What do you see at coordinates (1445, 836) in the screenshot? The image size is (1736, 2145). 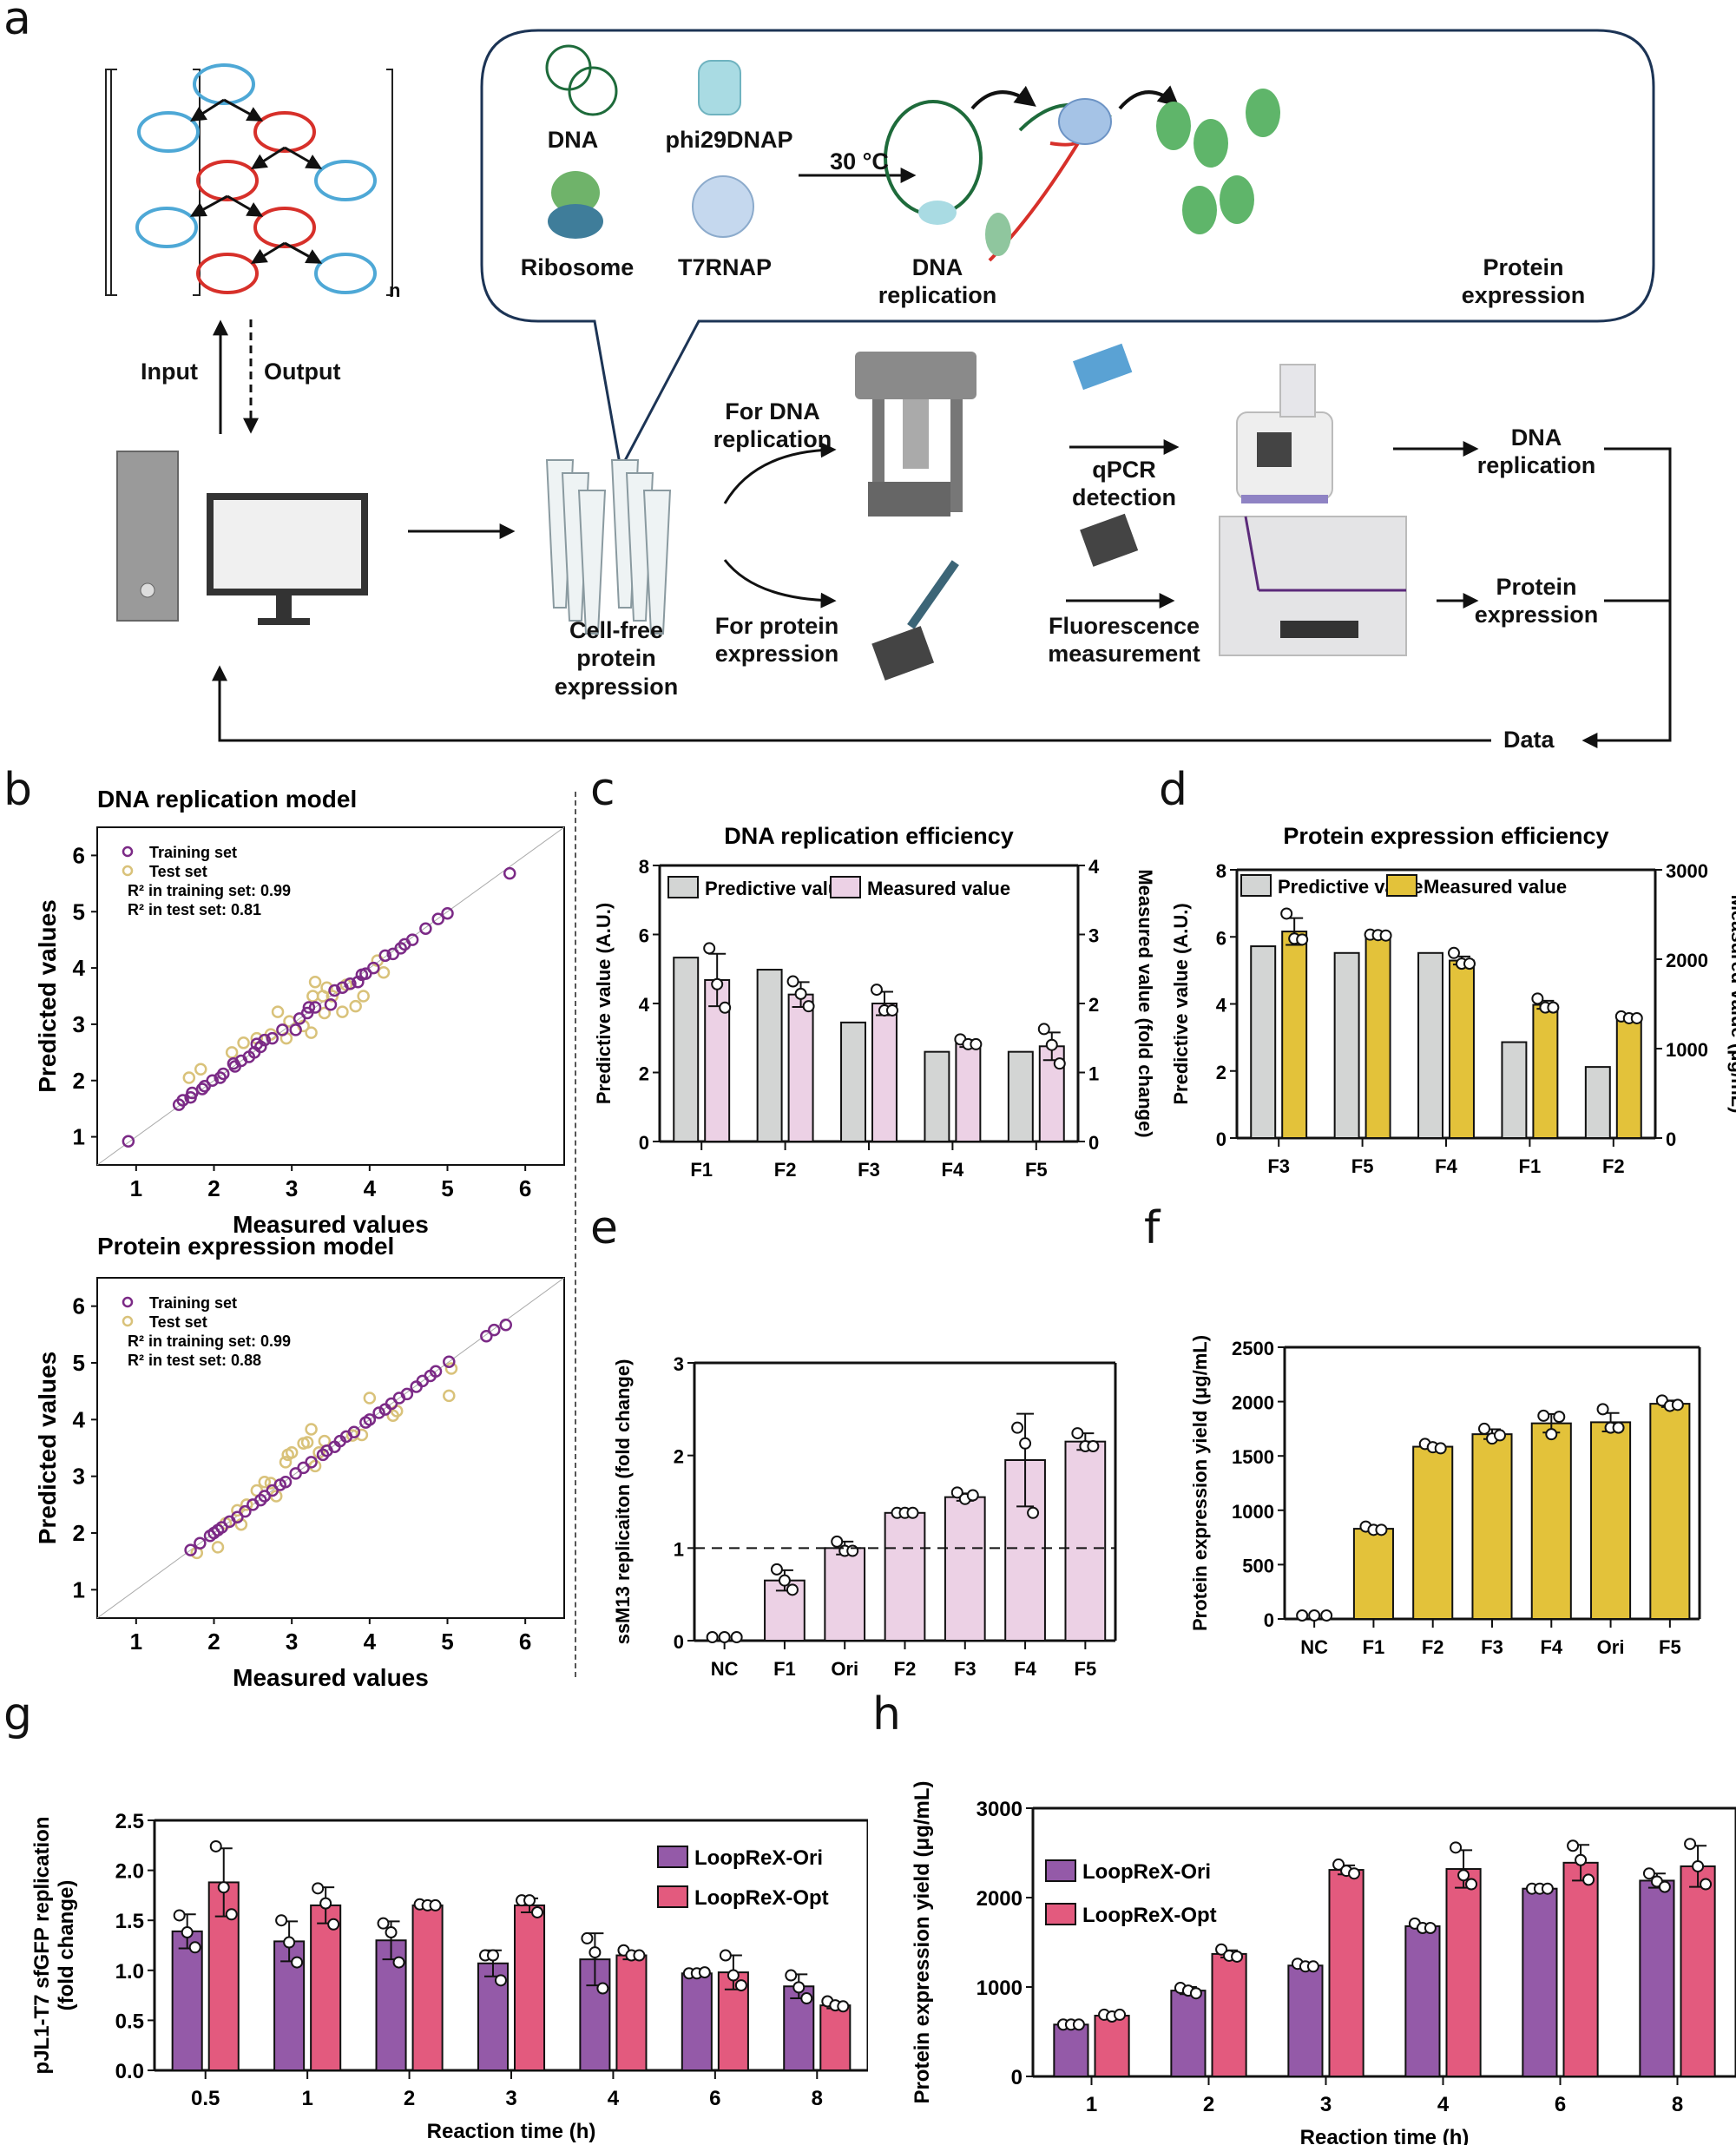 I see `chart-title: Protein expression efficiency` at bounding box center [1445, 836].